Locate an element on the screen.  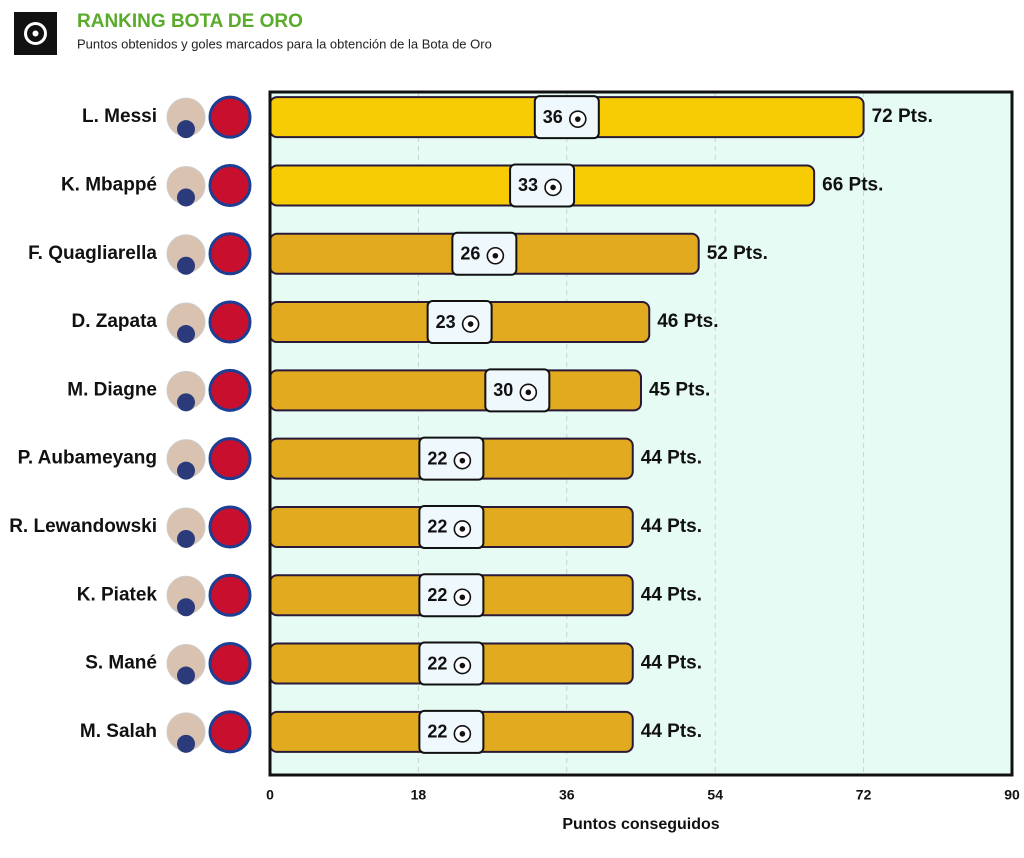
category-label: K. Piatek is located at coordinates (117, 594).